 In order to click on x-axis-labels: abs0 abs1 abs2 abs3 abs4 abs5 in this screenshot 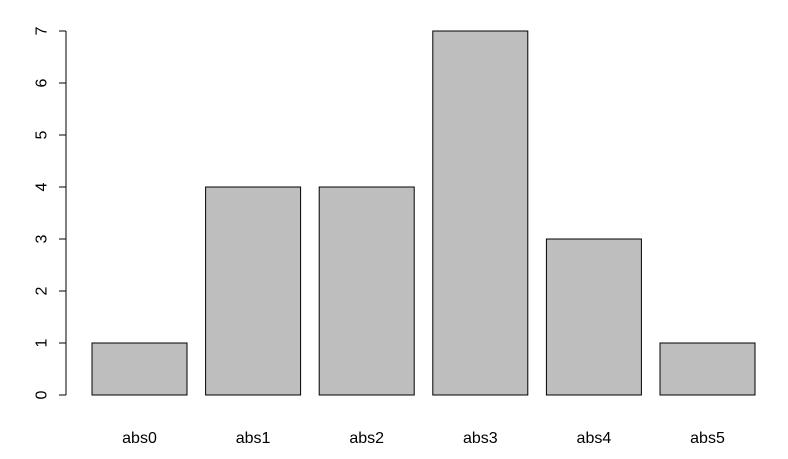, I will do `click(423, 438)`.